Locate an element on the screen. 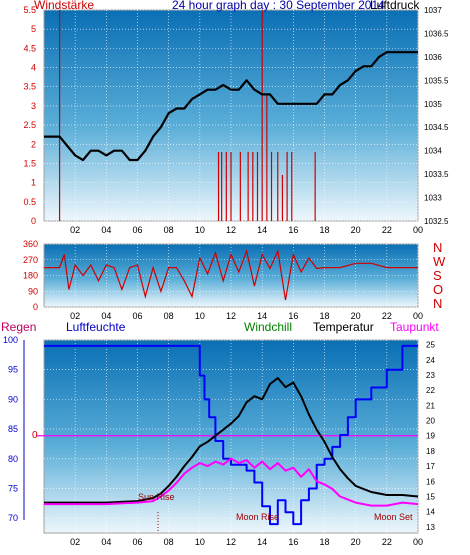 The width and height of the screenshot is (470, 555). direction-tick-label: 0 is located at coordinates (35, 307).